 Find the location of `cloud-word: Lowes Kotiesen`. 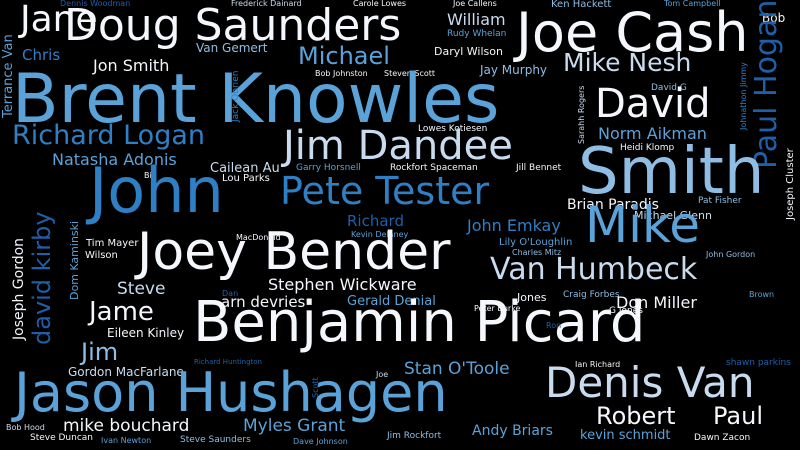

cloud-word: Lowes Kotiesen is located at coordinates (453, 129).